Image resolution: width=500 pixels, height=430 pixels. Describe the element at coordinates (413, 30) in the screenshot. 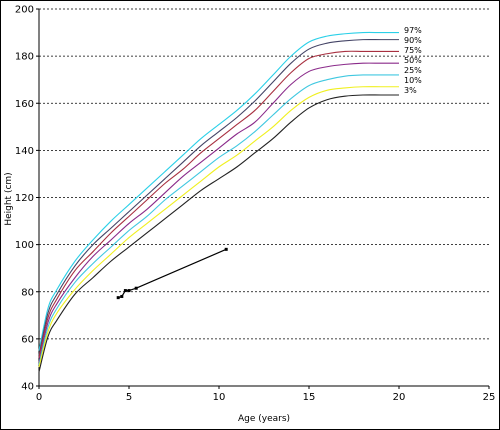

I see `percentile-label-97: 97%` at that location.